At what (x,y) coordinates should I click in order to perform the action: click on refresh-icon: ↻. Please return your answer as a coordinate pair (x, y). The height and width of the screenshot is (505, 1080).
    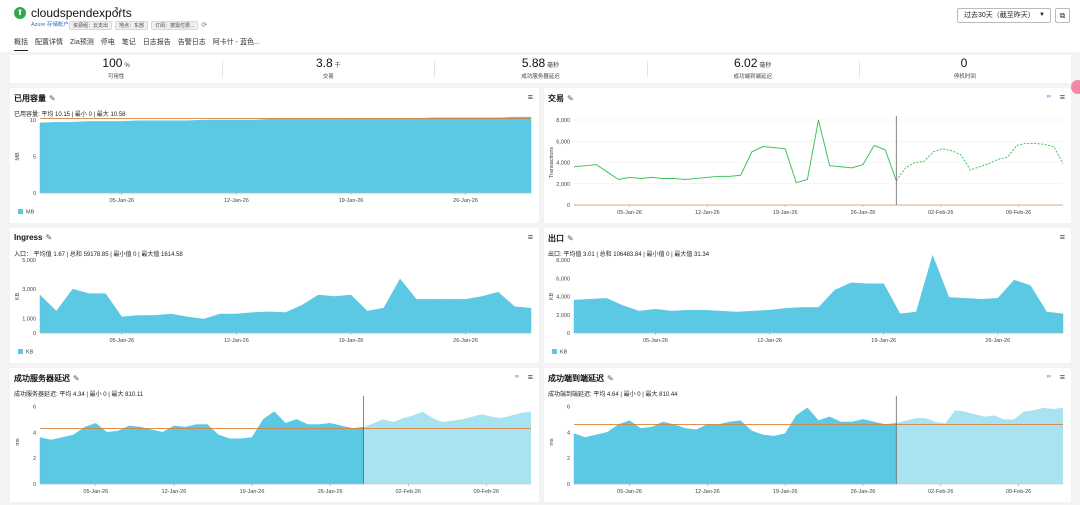
    Looking at the image, I should click on (118, 11).